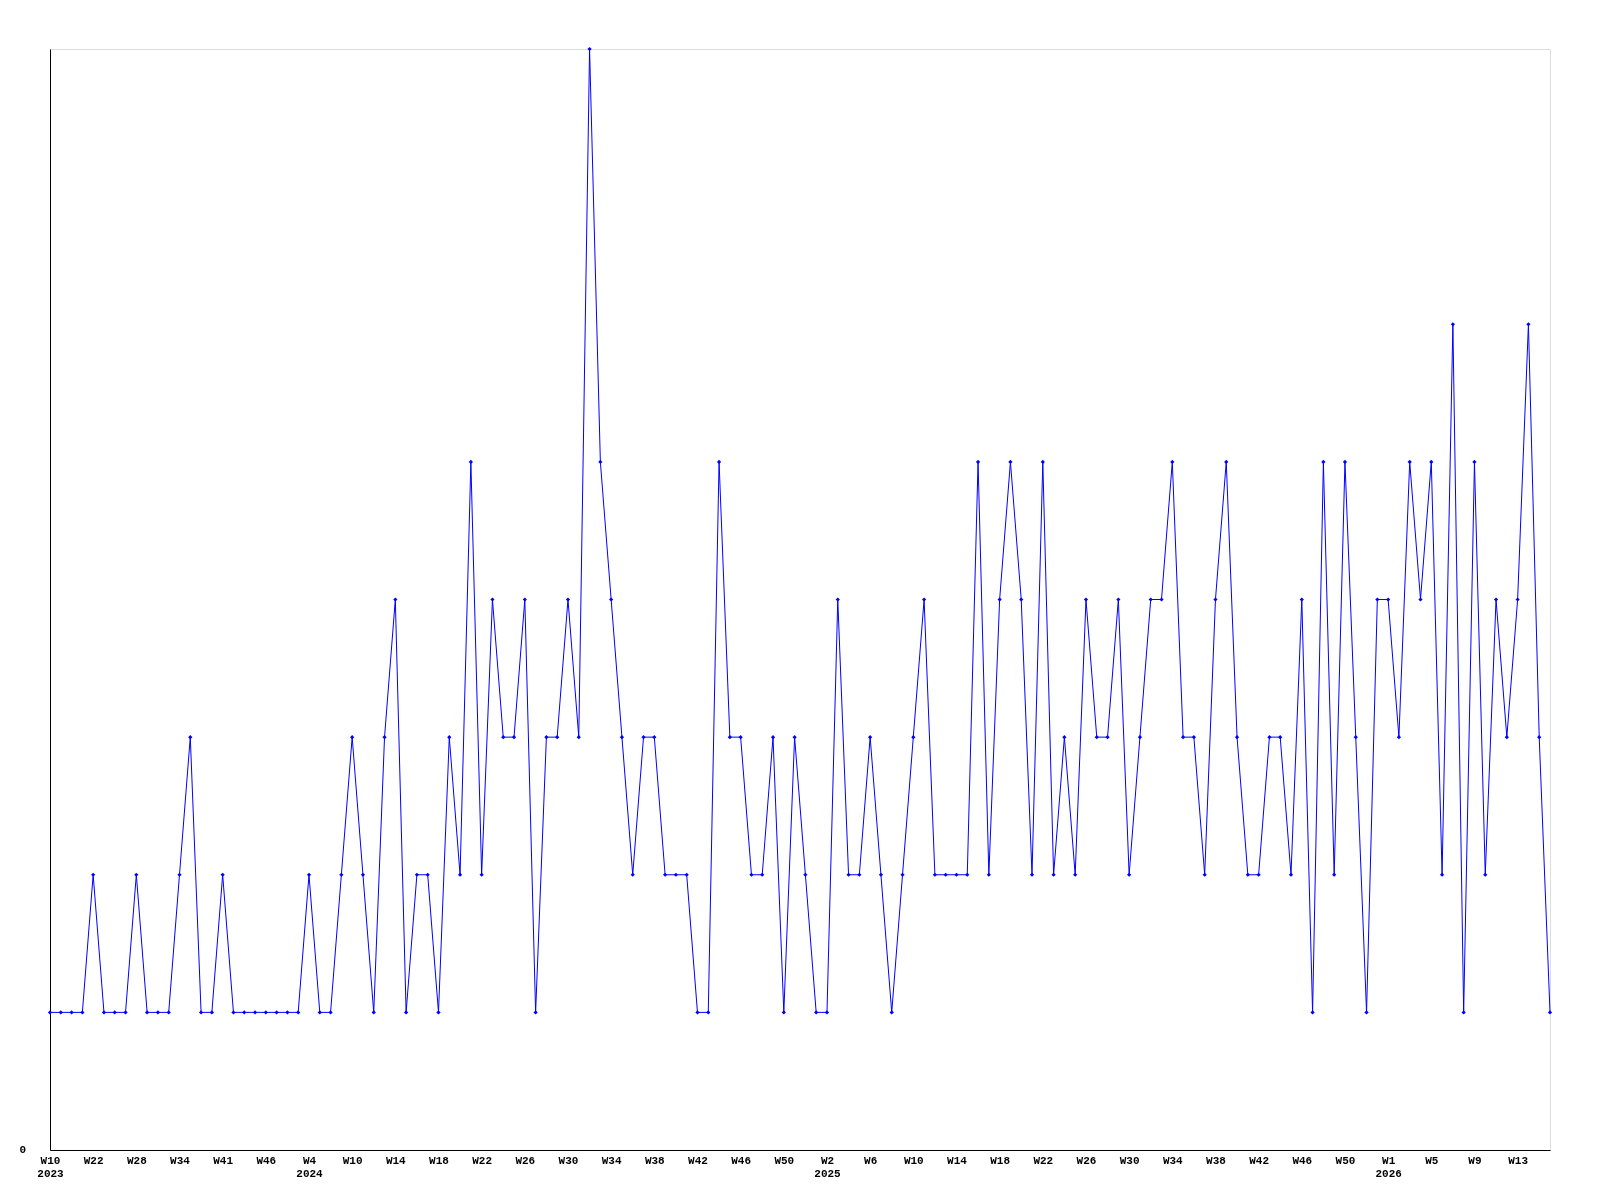 Image resolution: width=1600 pixels, height=1200 pixels. I want to click on x-tick-label: W5, so click(1432, 1160).